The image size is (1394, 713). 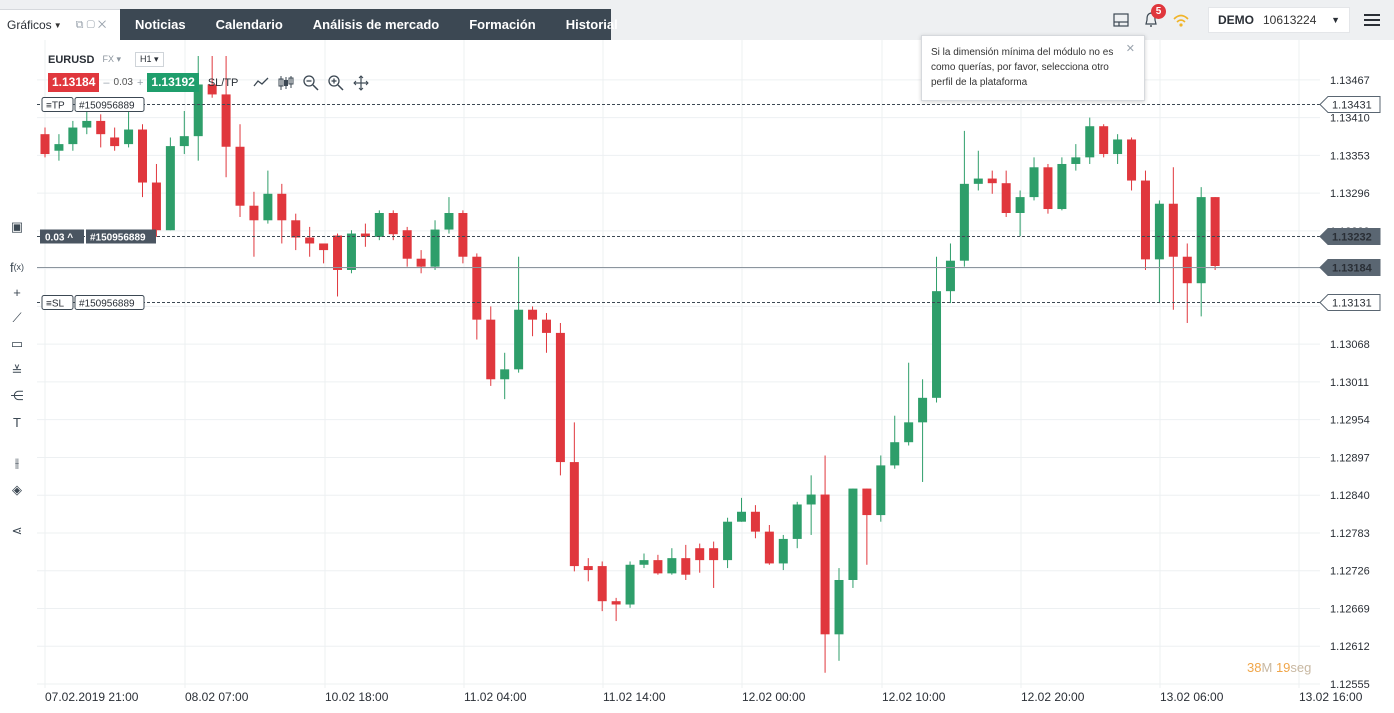 I want to click on pitchfork-icon: ⋲, so click(x=17, y=395).